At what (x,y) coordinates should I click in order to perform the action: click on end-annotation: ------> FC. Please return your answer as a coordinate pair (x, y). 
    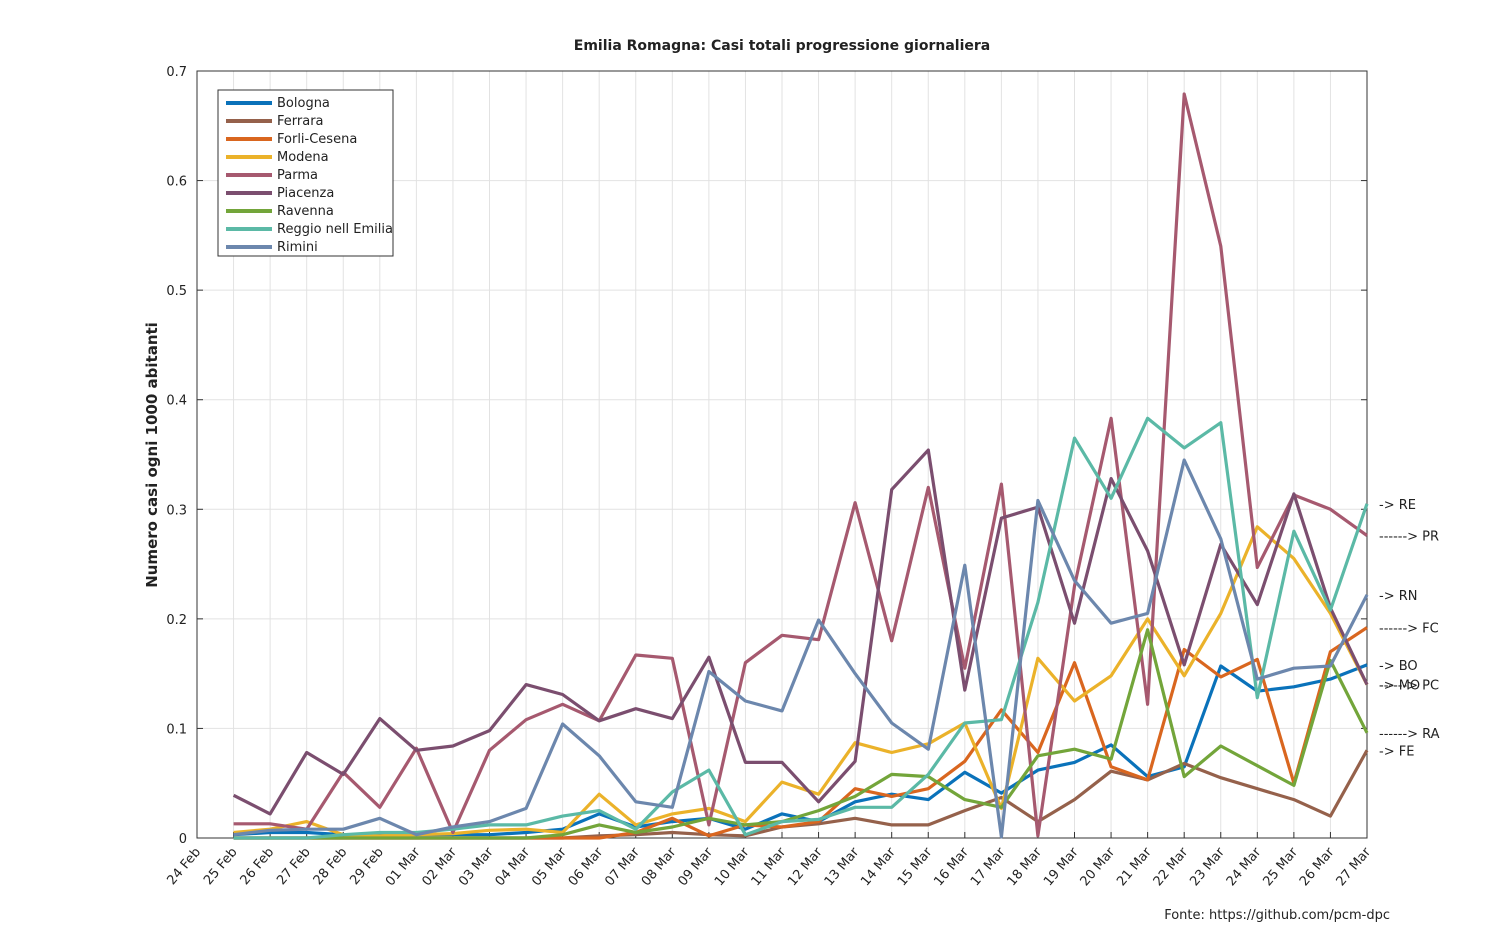
    Looking at the image, I should click on (1409, 629).